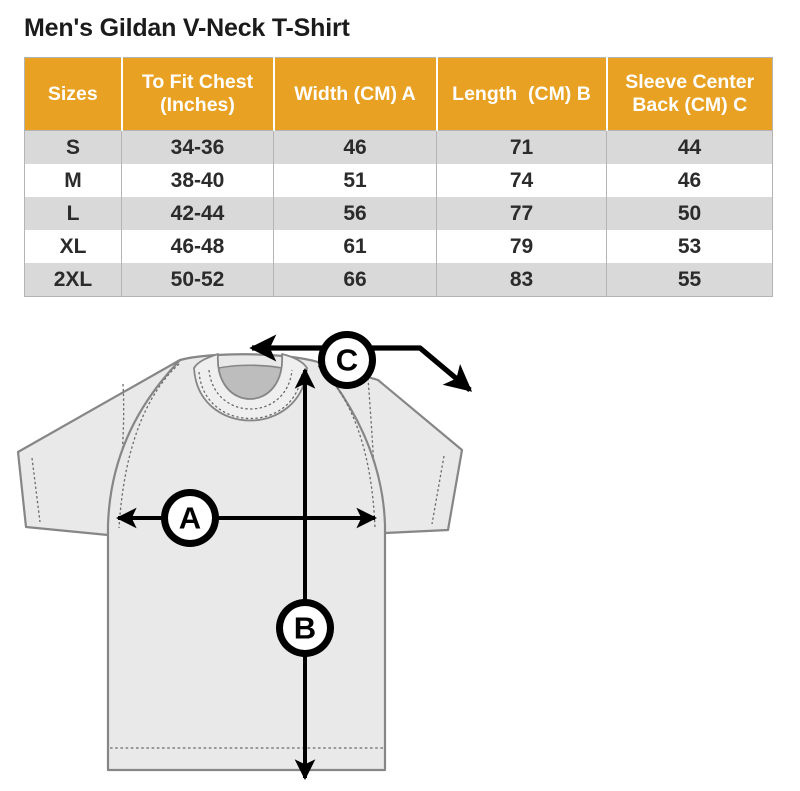 The height and width of the screenshot is (791, 800). Describe the element at coordinates (197, 246) in the screenshot. I see `cell-chest: 46-48` at that location.